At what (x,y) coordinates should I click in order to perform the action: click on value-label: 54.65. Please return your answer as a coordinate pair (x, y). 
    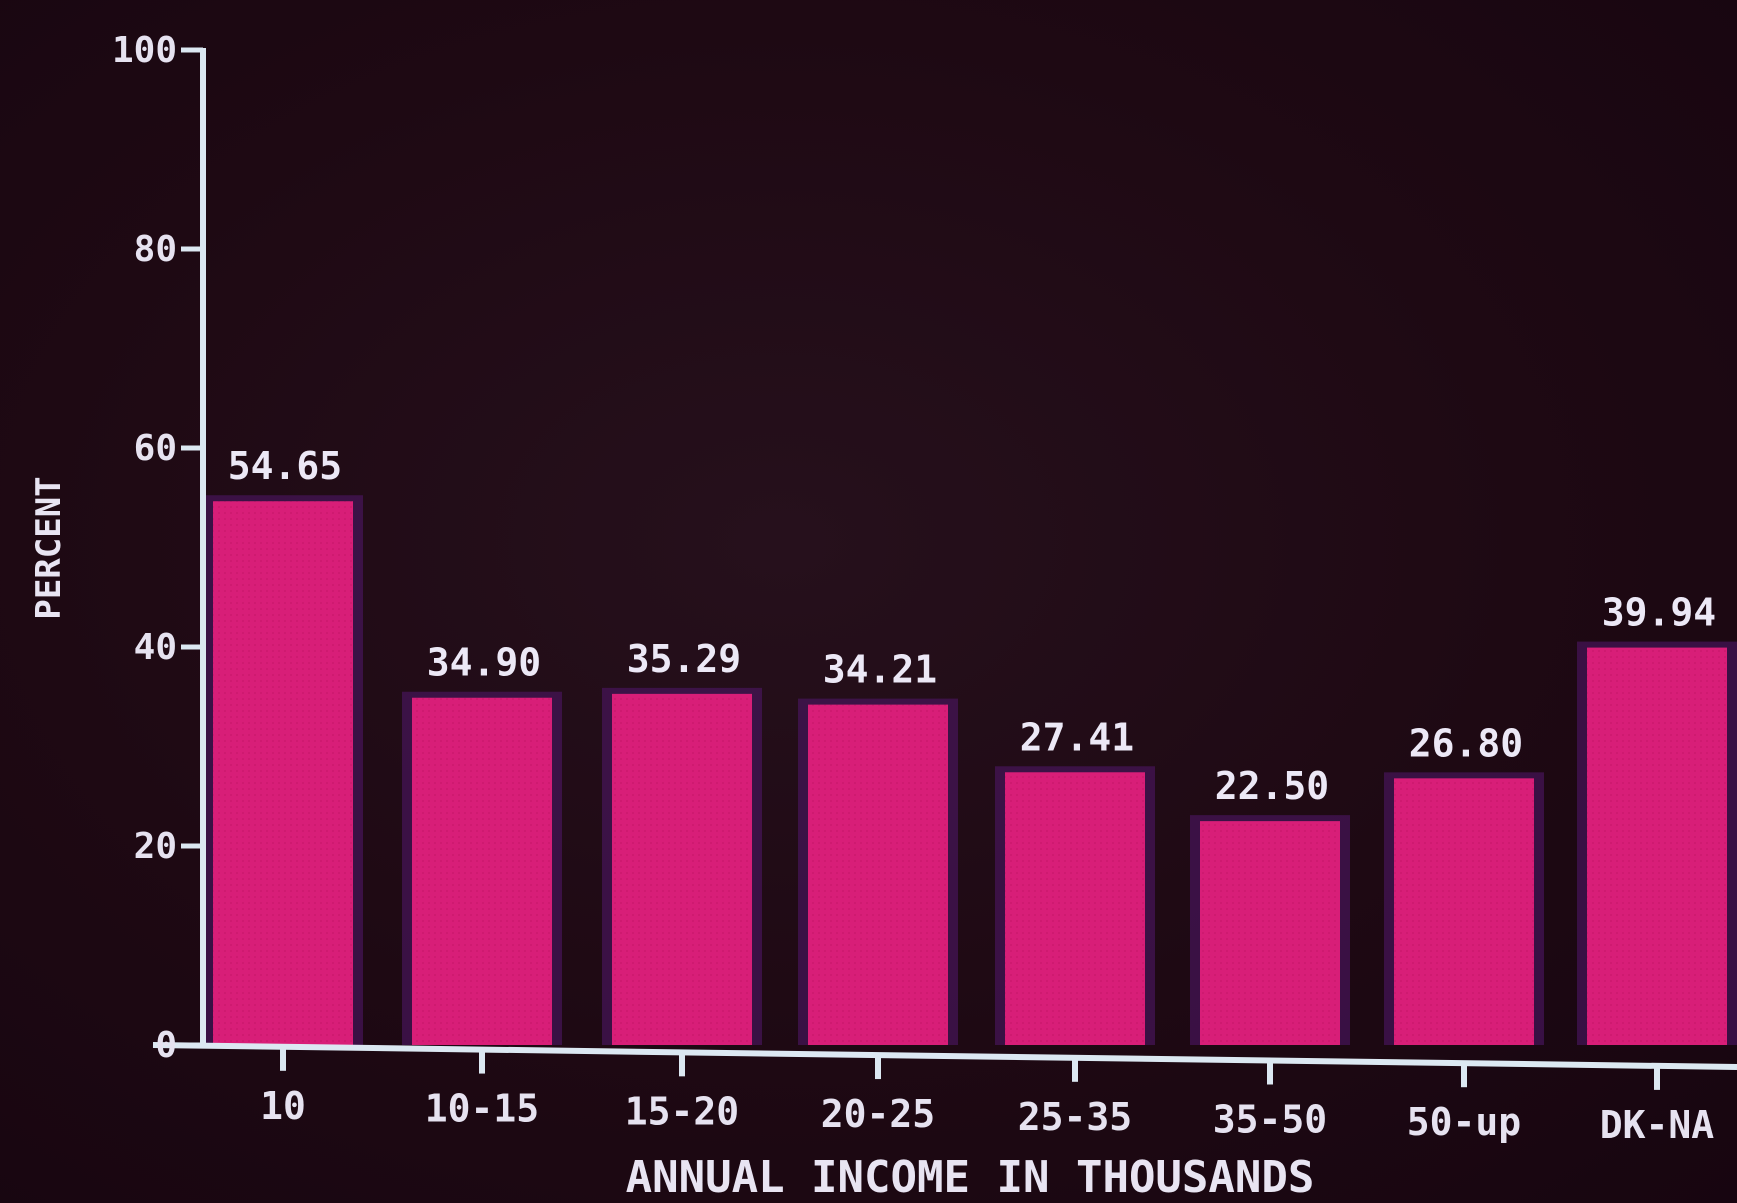
    Looking at the image, I should click on (285, 466).